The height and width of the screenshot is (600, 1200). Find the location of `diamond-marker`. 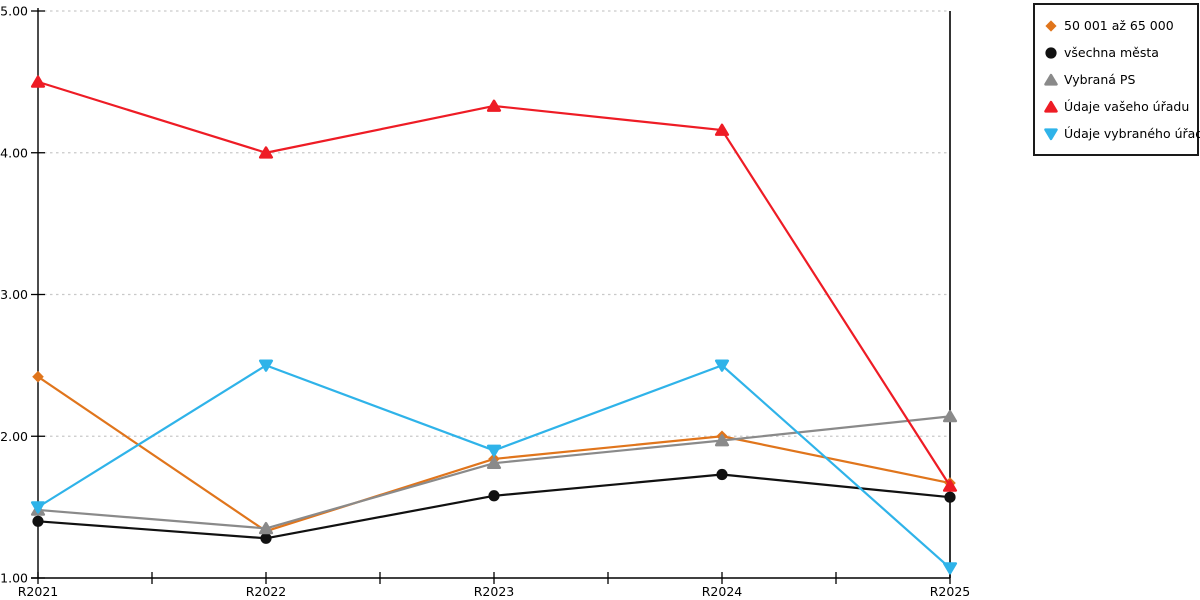

diamond-marker is located at coordinates (38, 376).